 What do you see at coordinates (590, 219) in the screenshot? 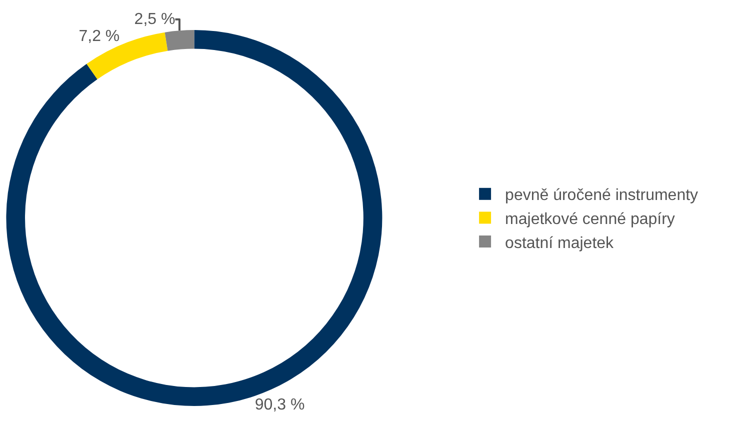
I see `legend-label: majetkové cenné papíry` at bounding box center [590, 219].